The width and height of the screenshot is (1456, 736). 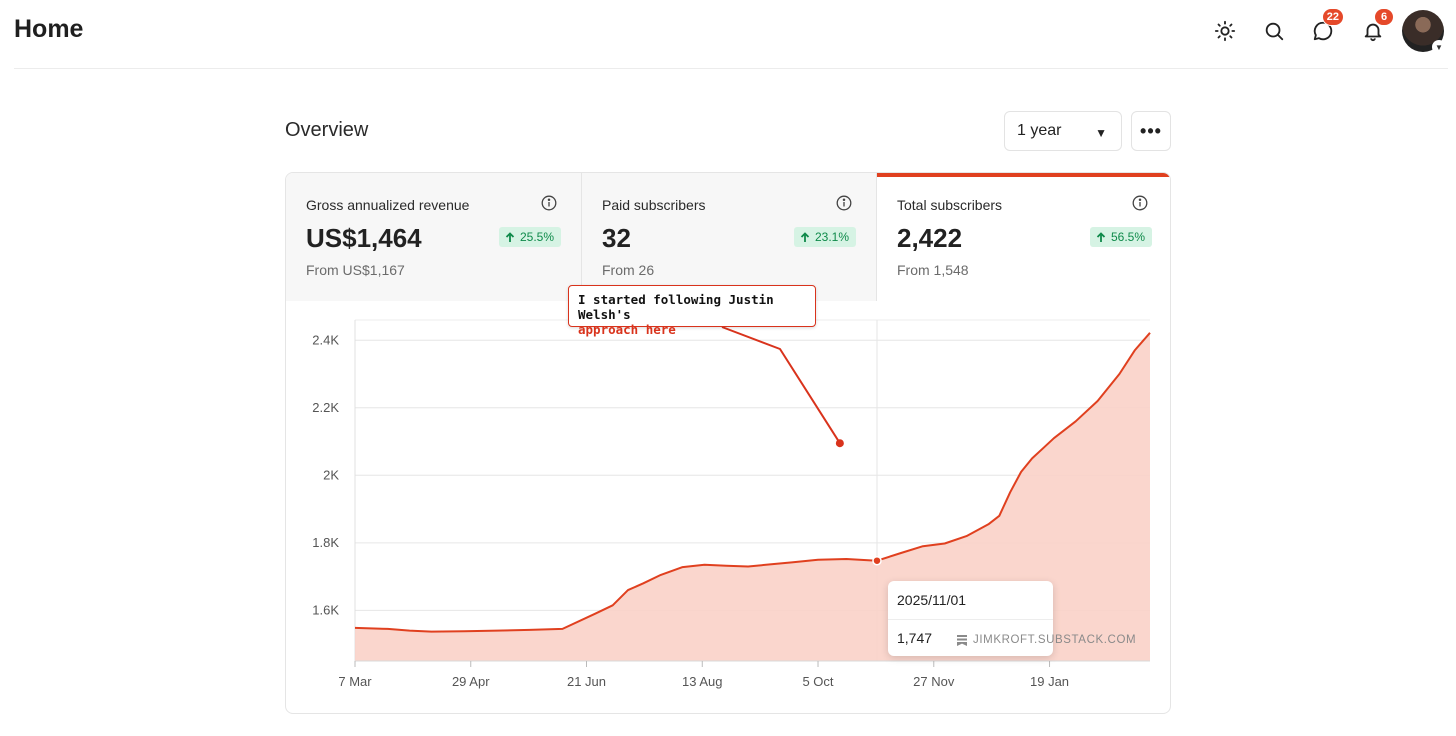 What do you see at coordinates (930, 238) in the screenshot?
I see `stat-value: 2,422` at bounding box center [930, 238].